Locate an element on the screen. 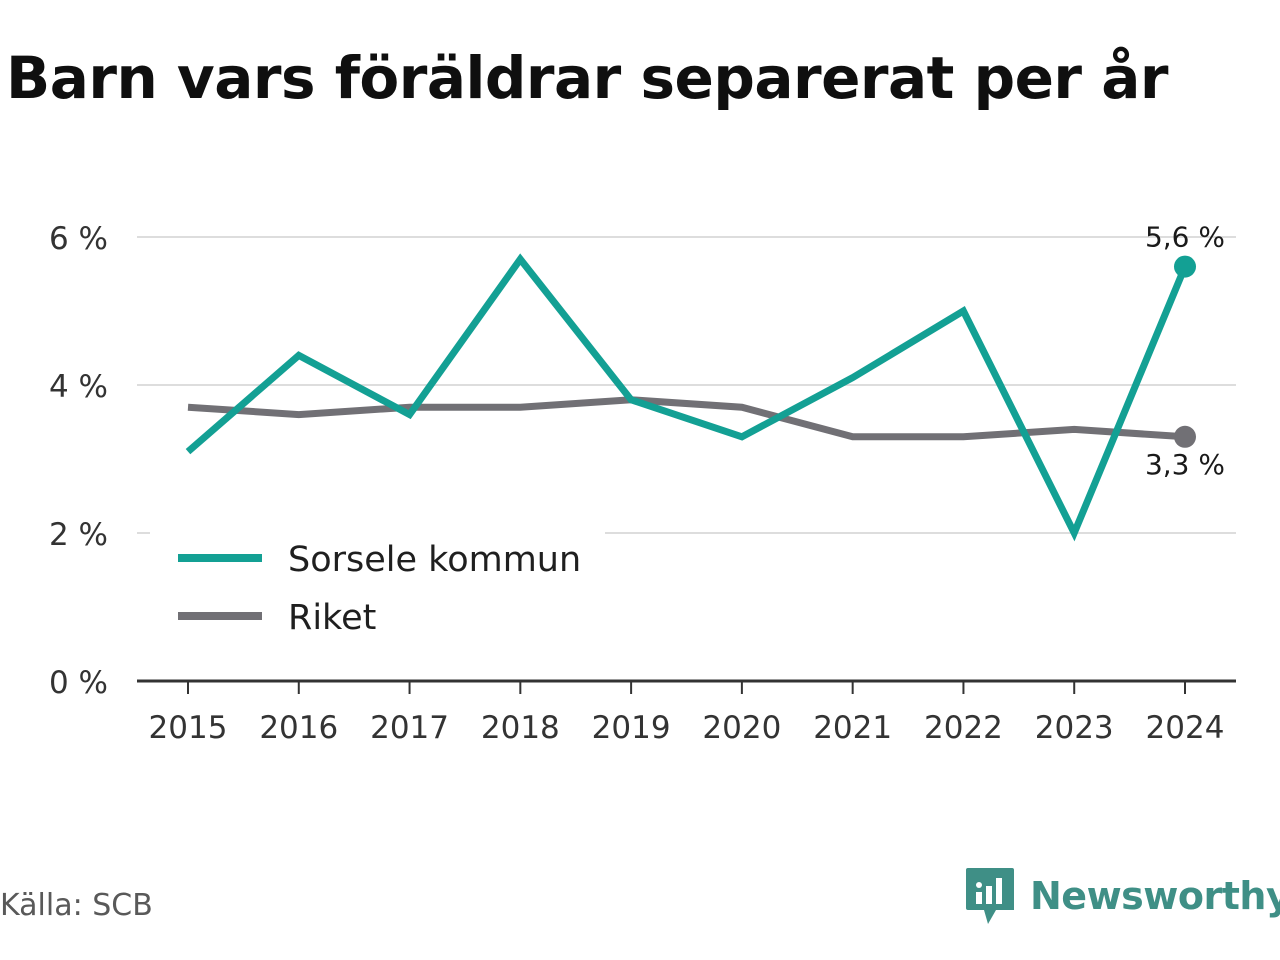 This screenshot has width=1280, height=960. end-point-riket is located at coordinates (1185, 436).